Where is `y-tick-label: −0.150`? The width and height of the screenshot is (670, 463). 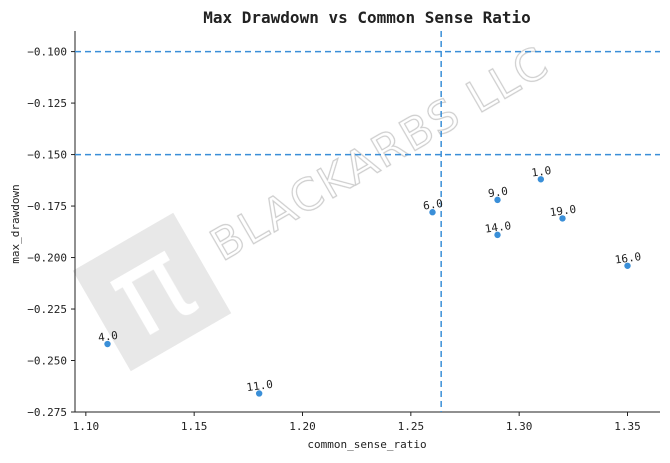 y-tick-label: −0.150 is located at coordinates (47, 155).